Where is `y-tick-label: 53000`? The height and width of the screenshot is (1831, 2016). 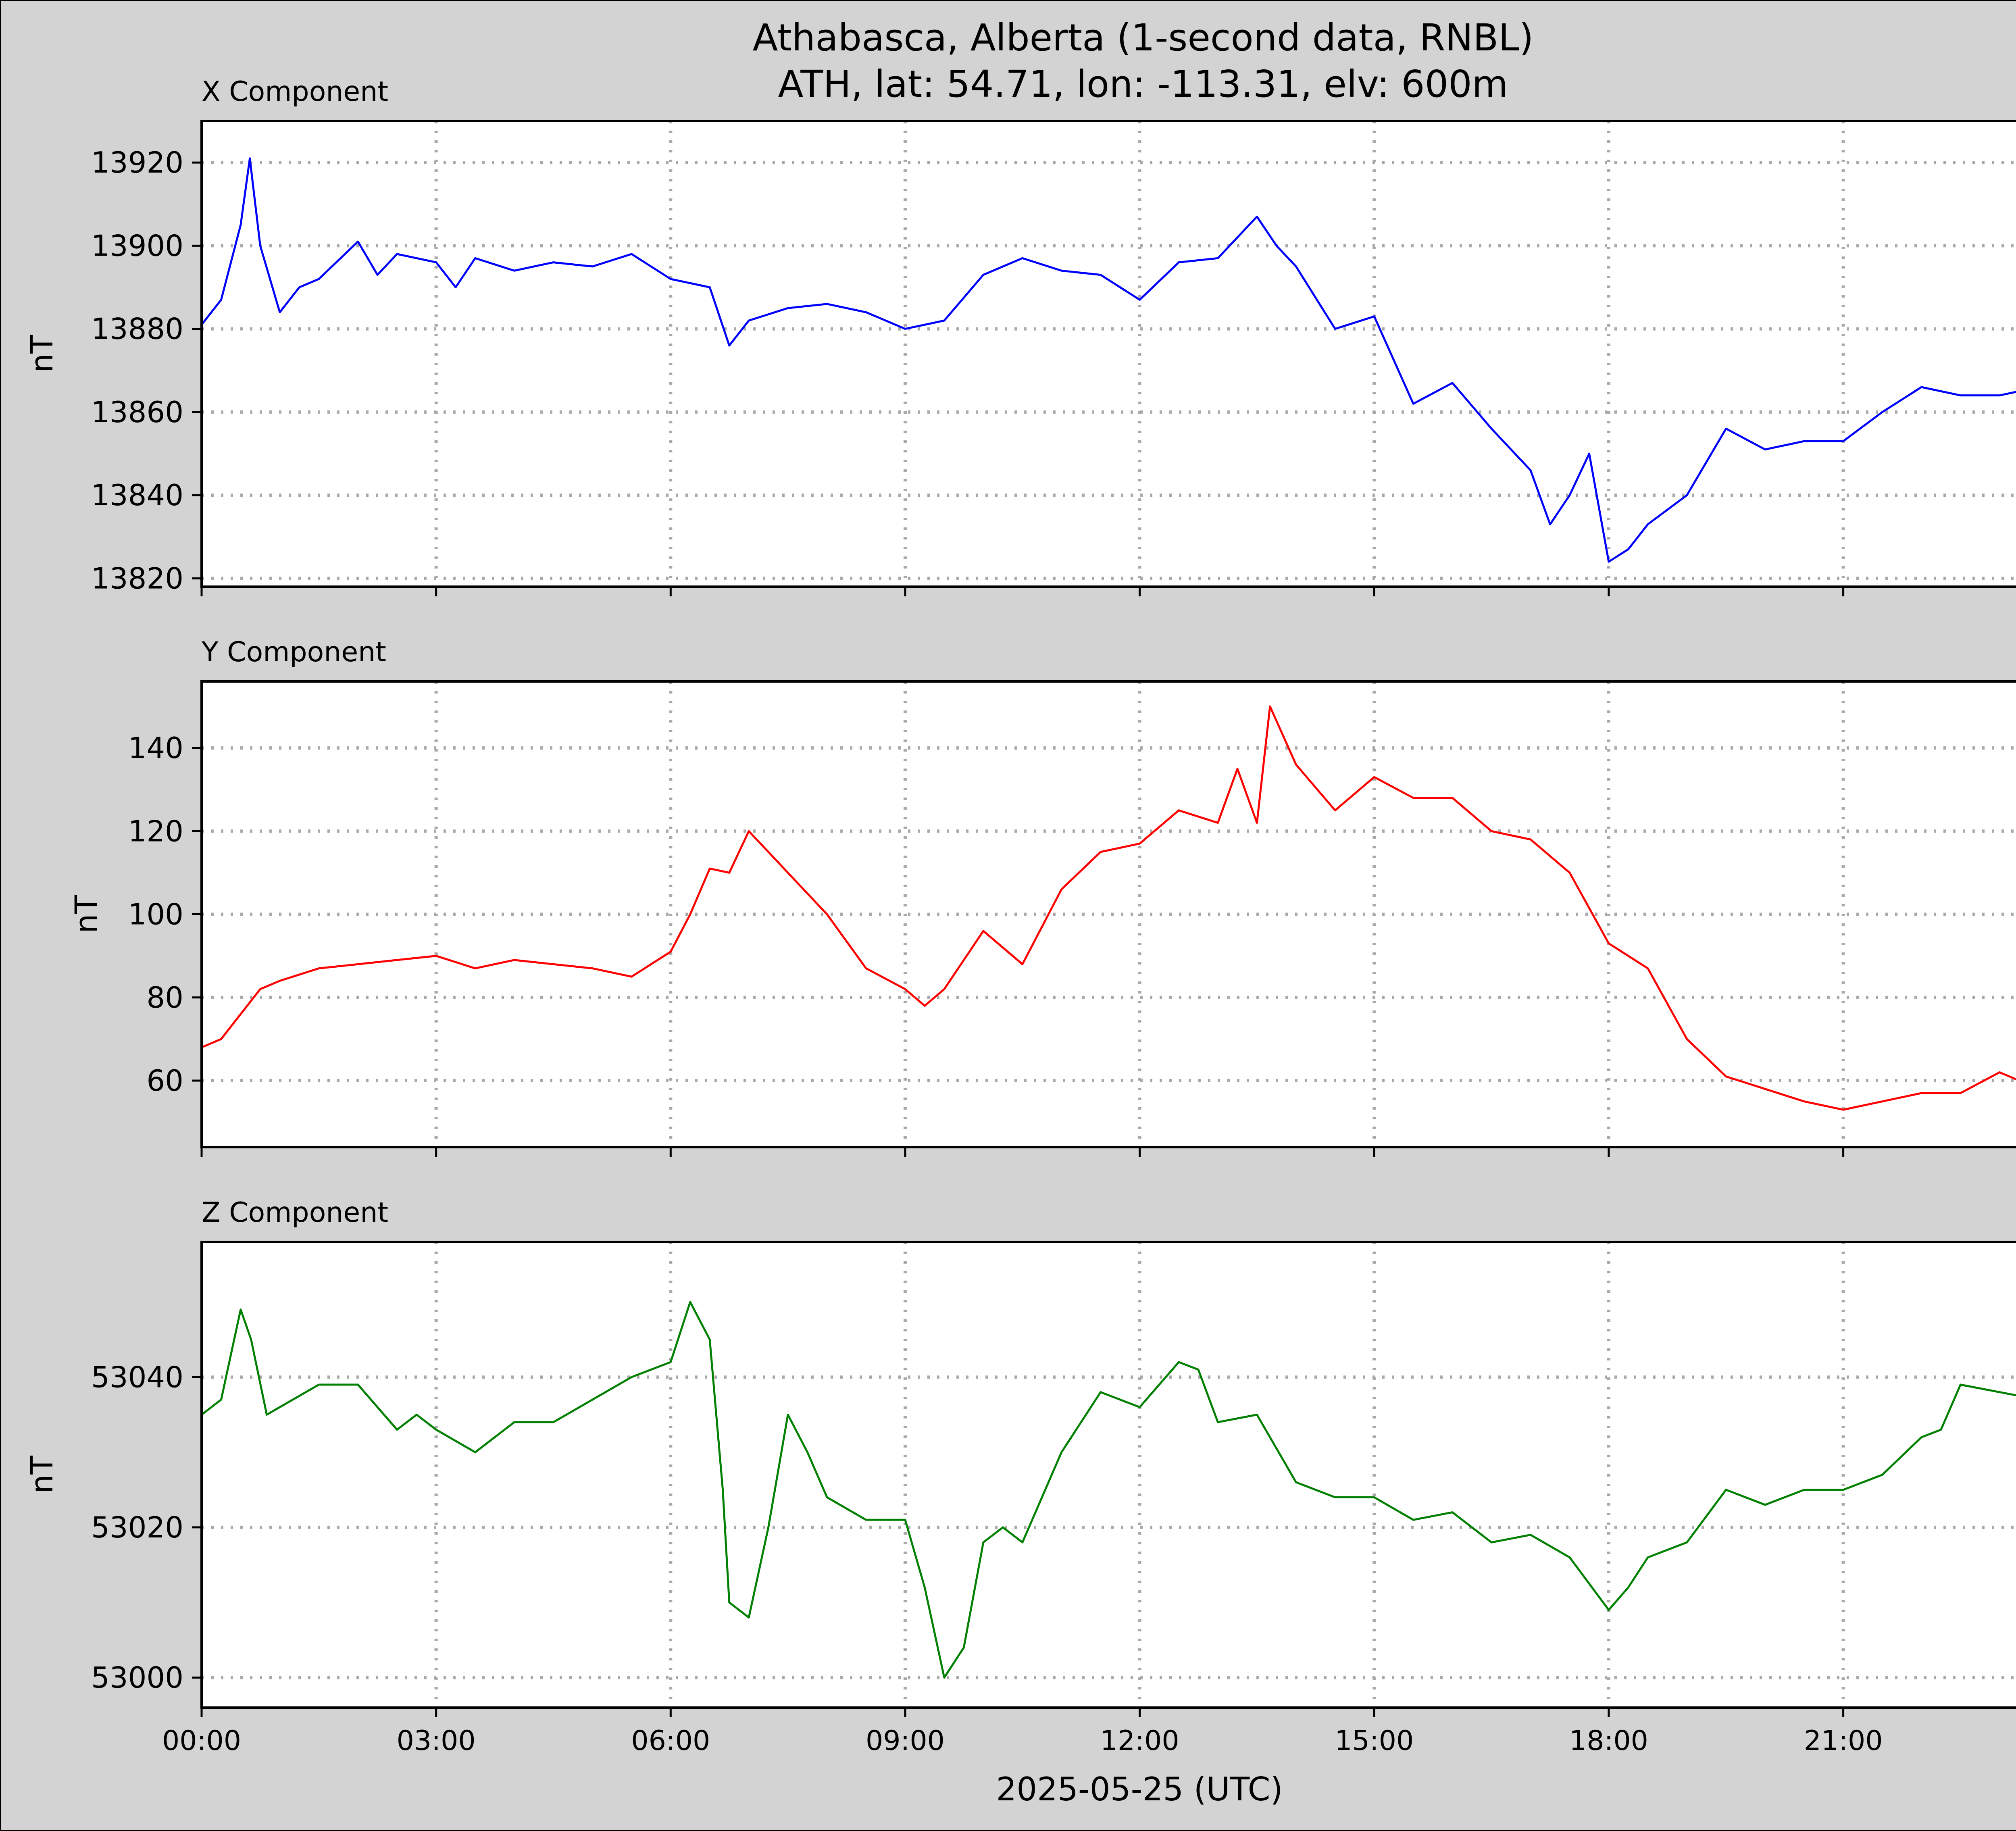 y-tick-label: 53000 is located at coordinates (137, 1677).